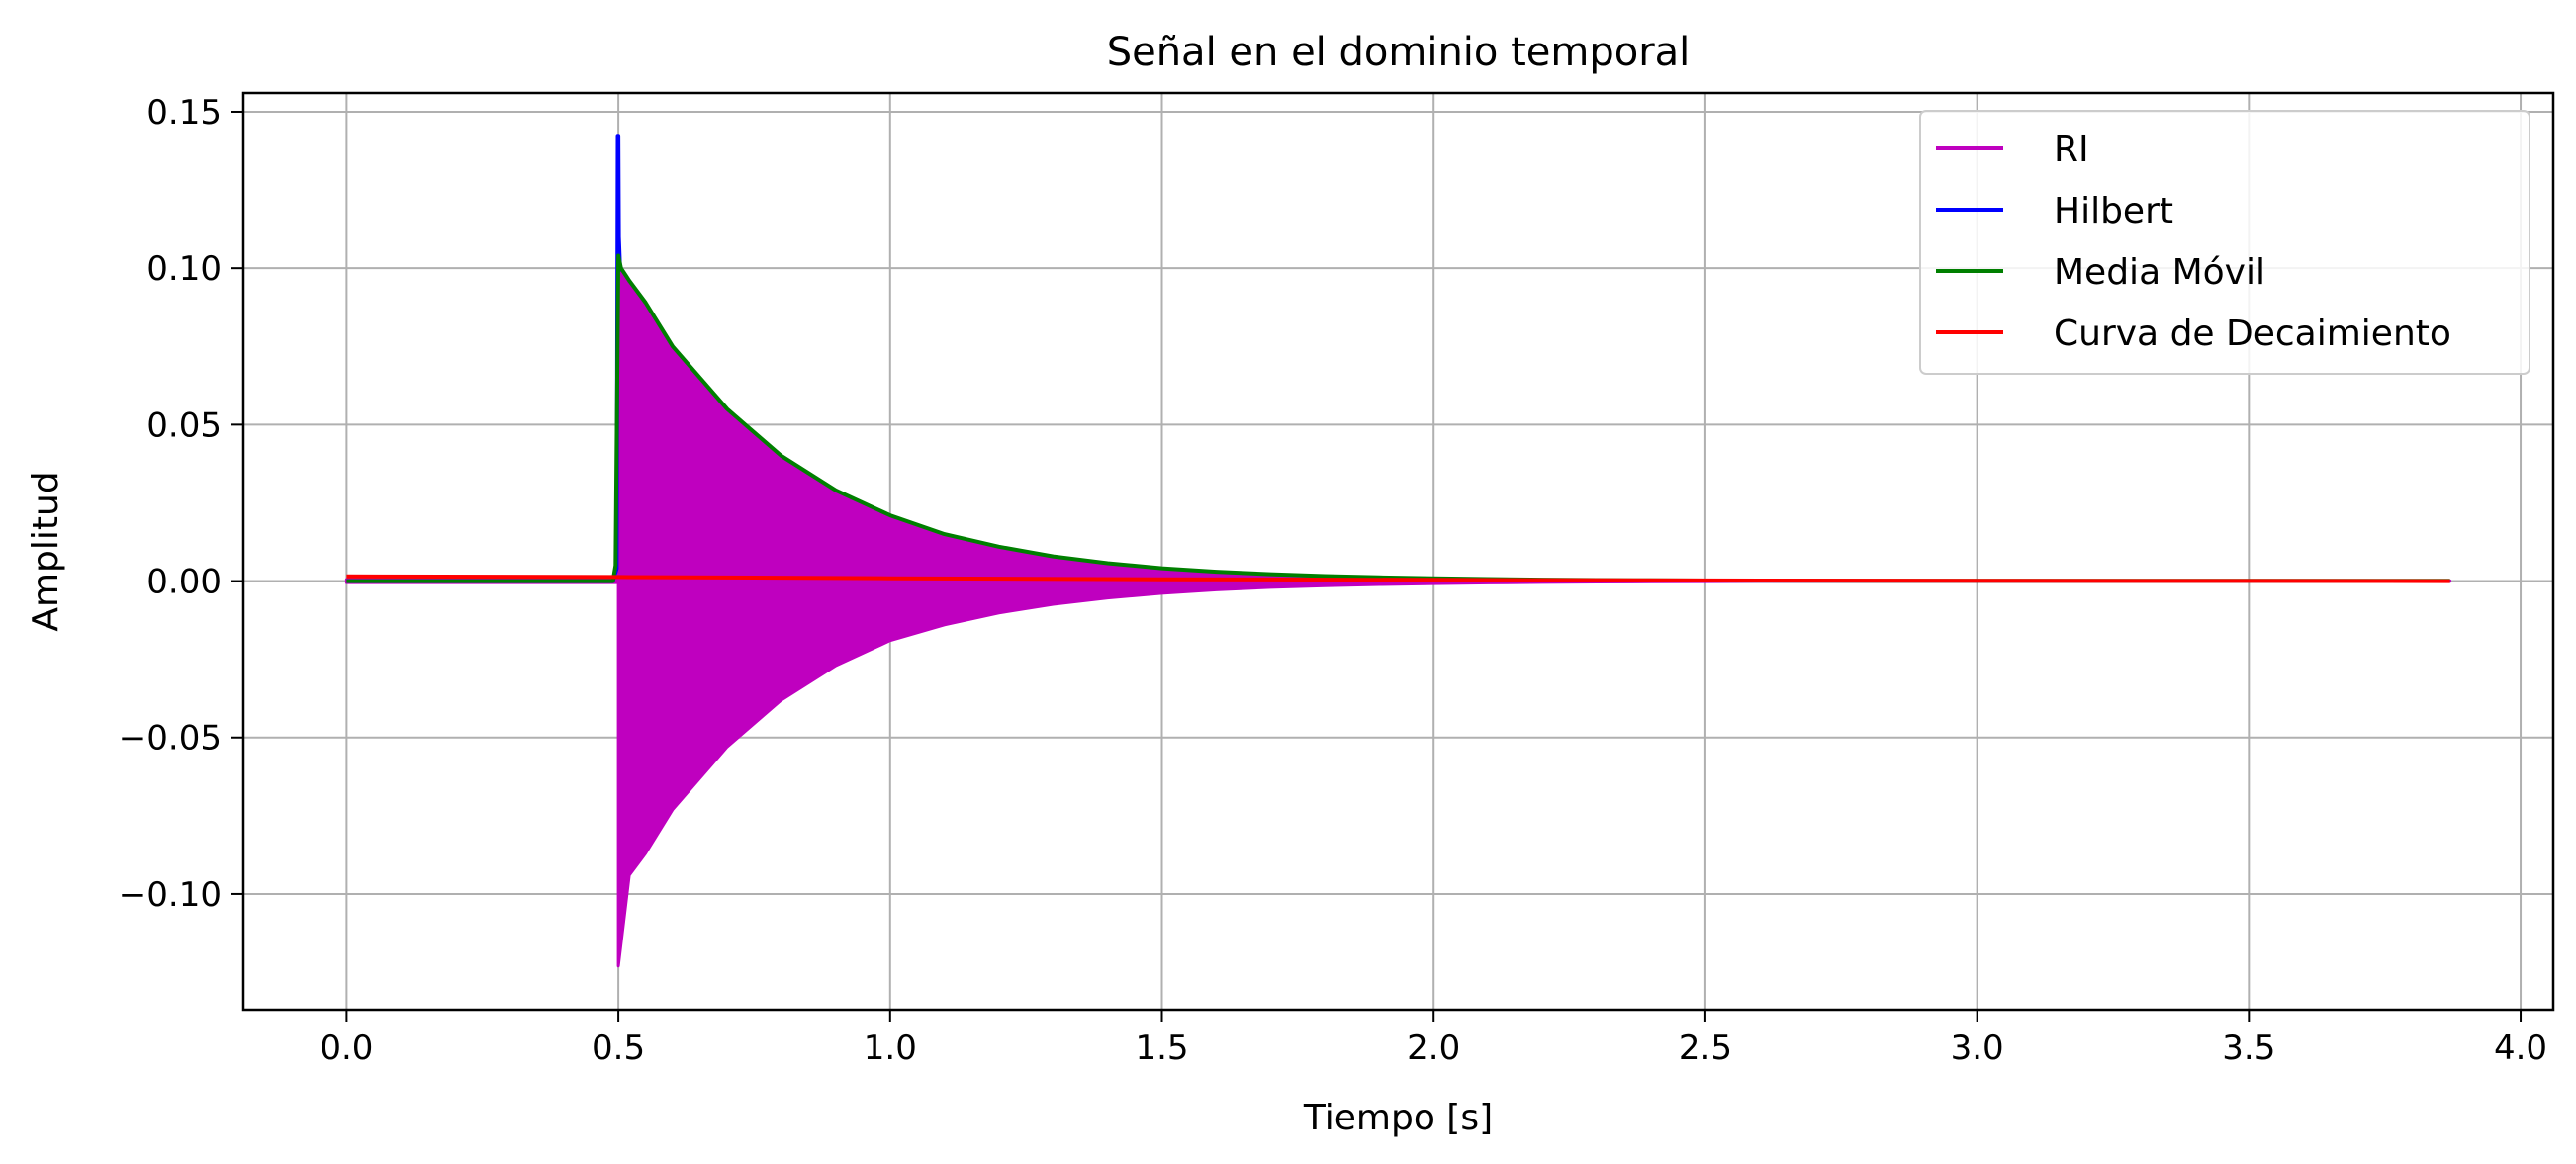 The image size is (2576, 1164). What do you see at coordinates (485, 358) in the screenshot?
I see `series-hilbert-line` at bounding box center [485, 358].